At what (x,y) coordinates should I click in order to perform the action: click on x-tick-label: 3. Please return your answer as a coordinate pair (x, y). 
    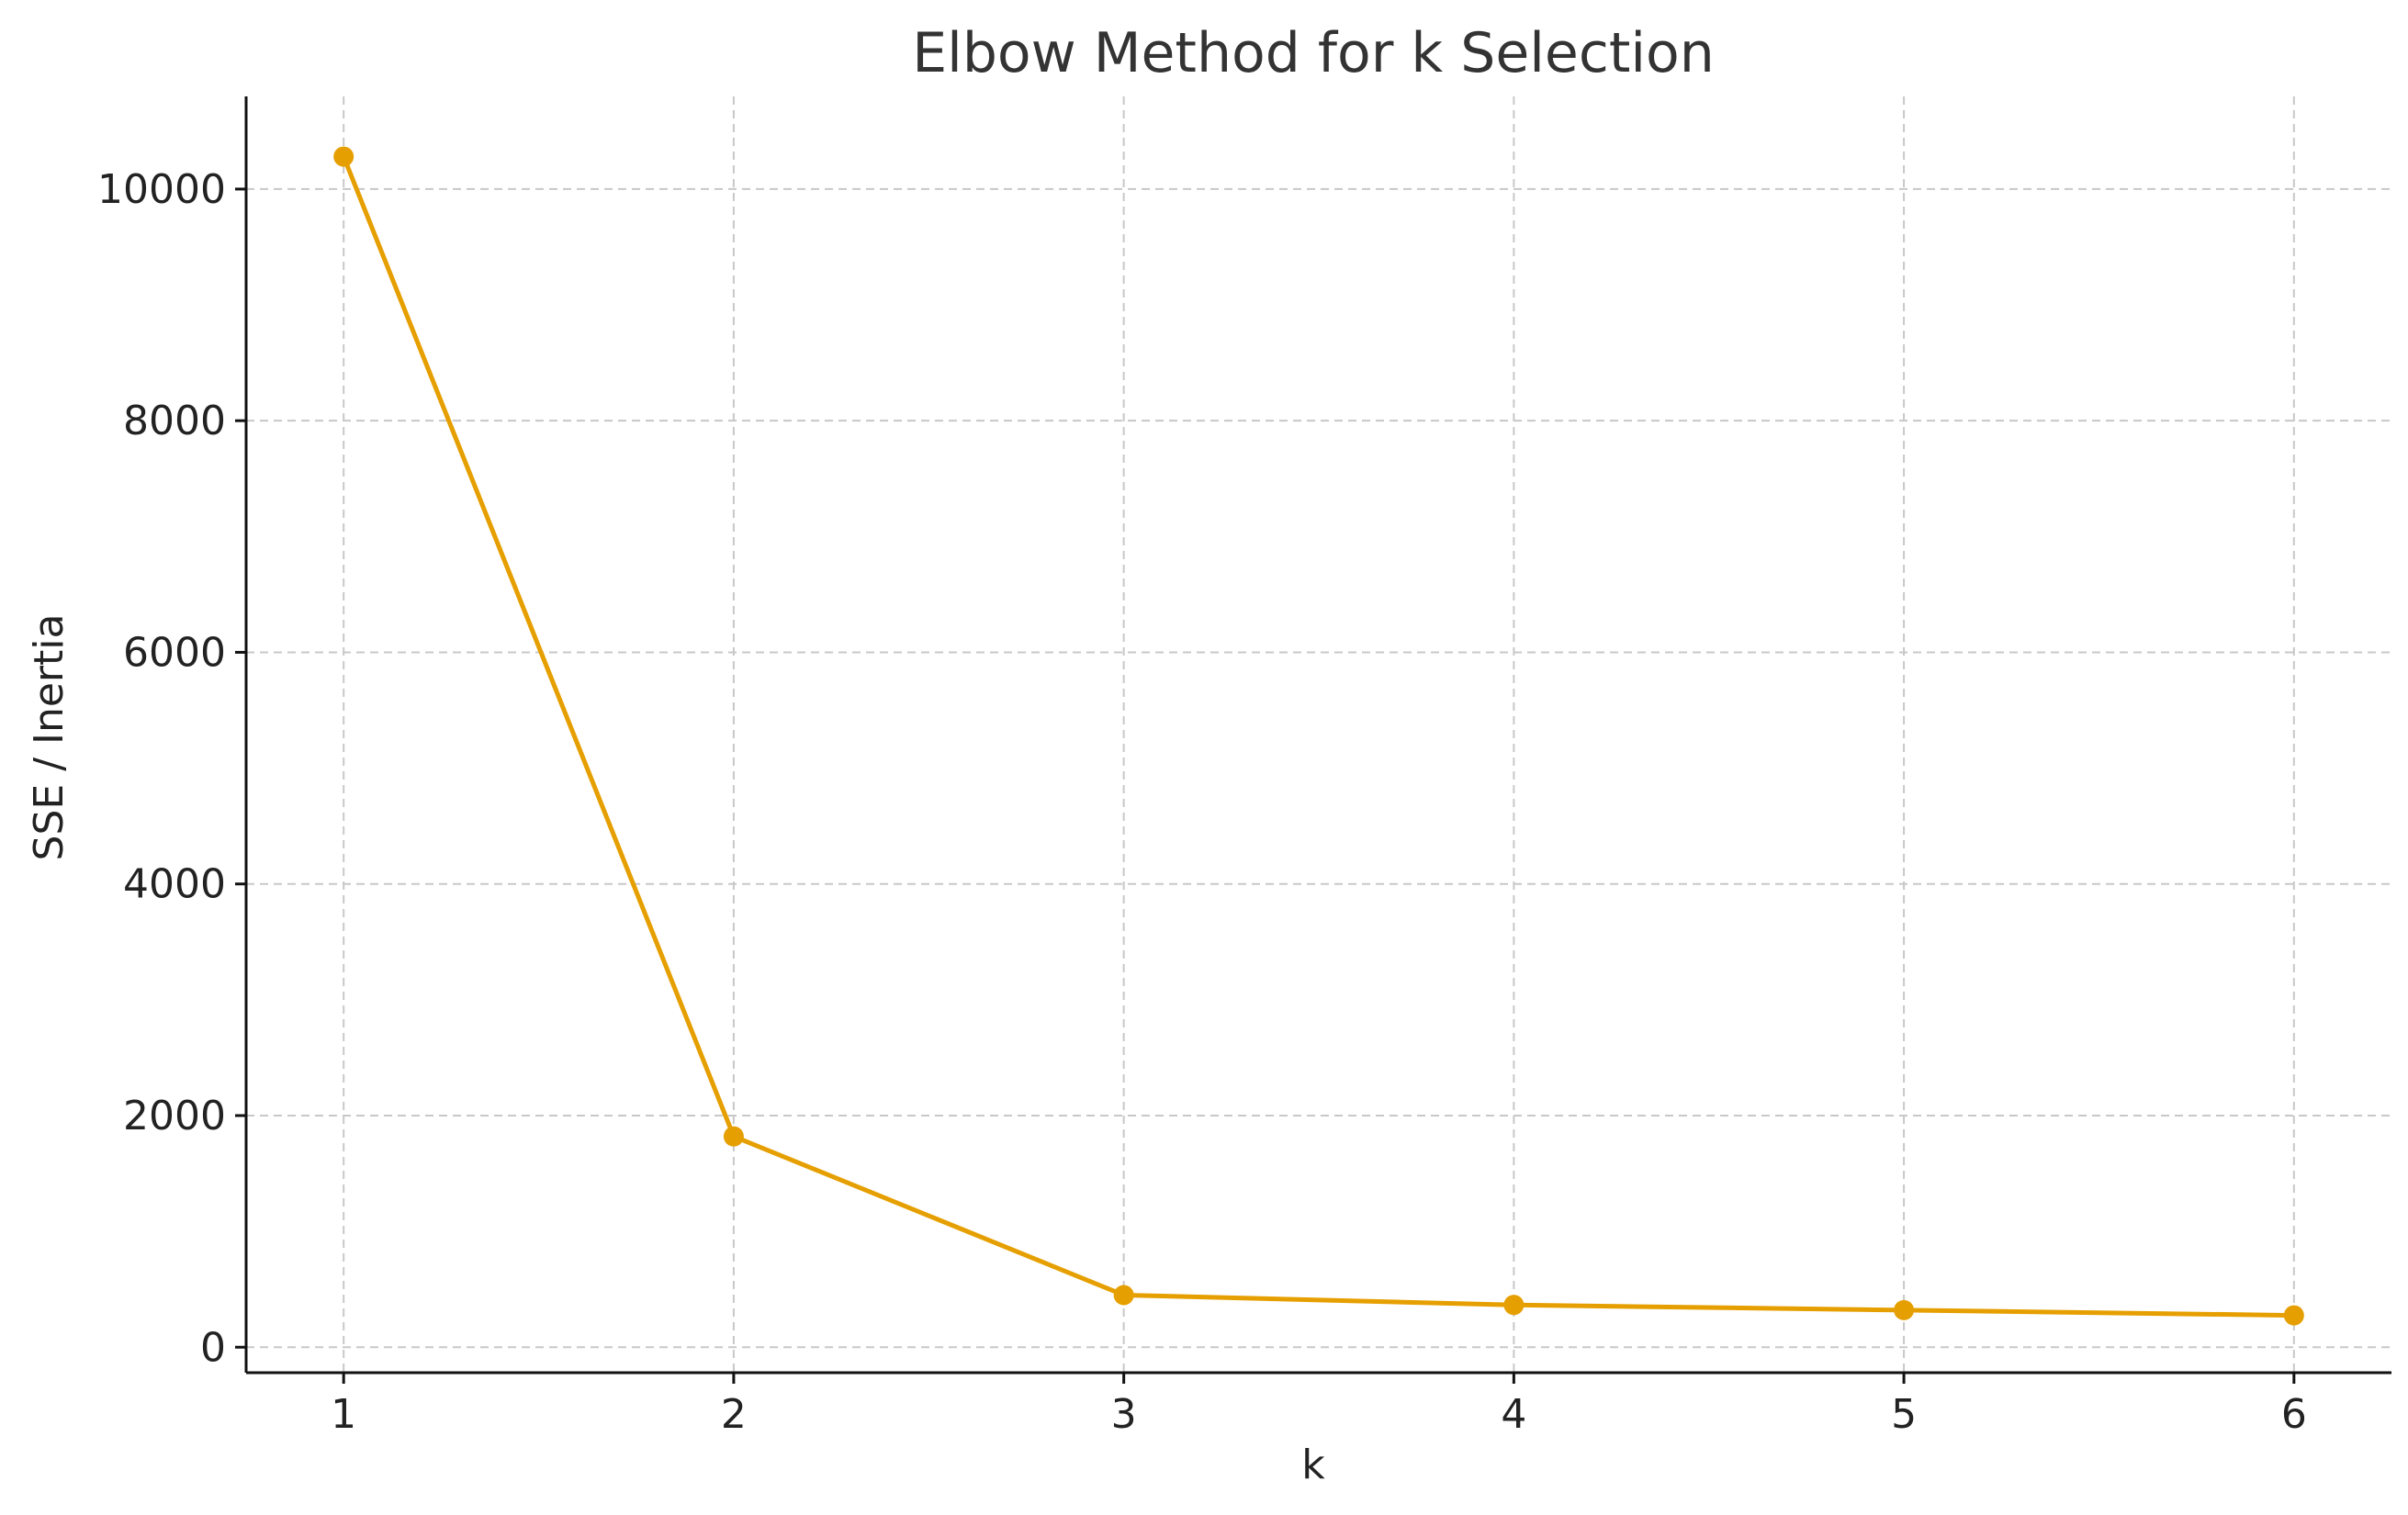
    Looking at the image, I should click on (1124, 1415).